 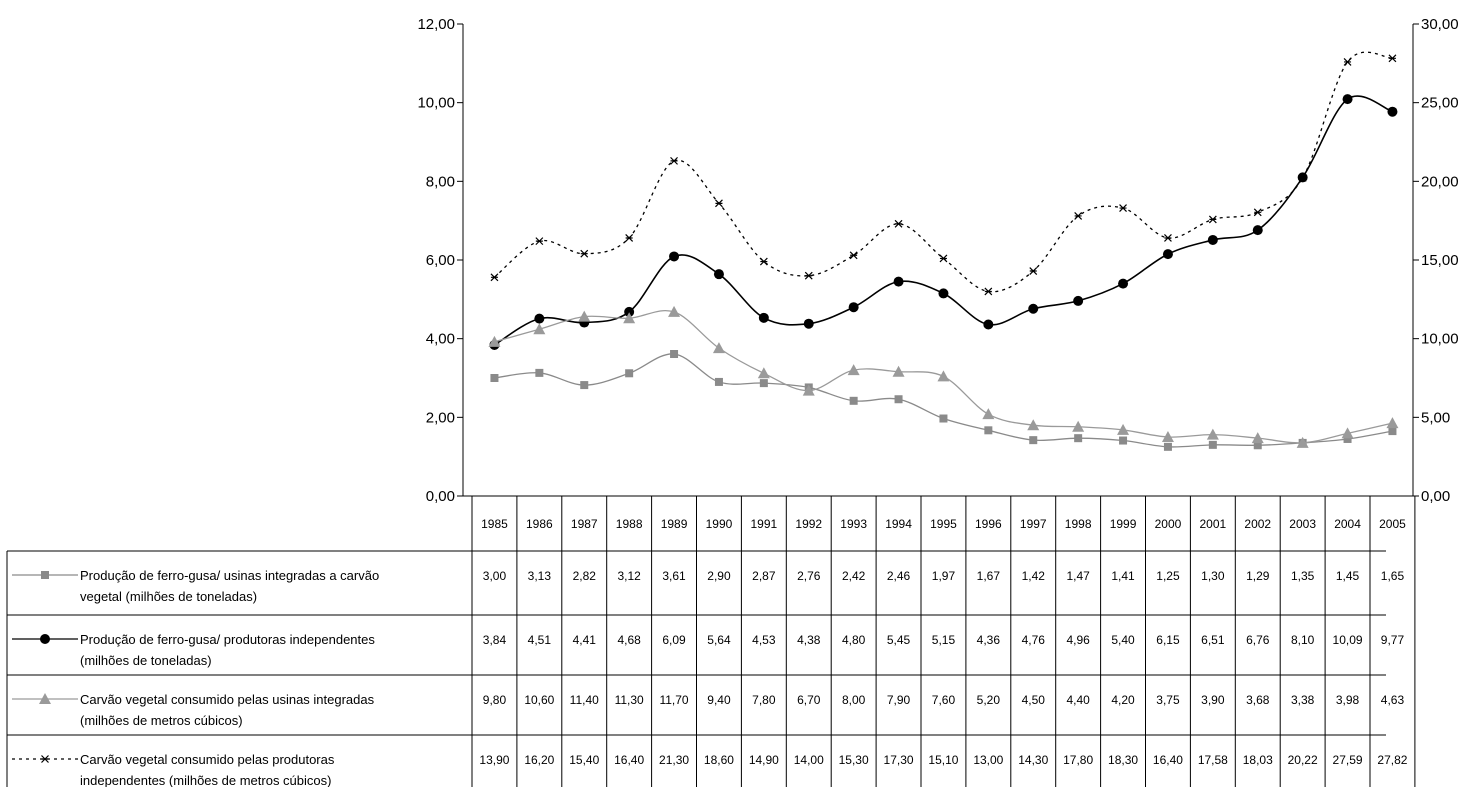 I want to click on table-cell-independentes-gusa: 4,38, so click(x=809, y=640).